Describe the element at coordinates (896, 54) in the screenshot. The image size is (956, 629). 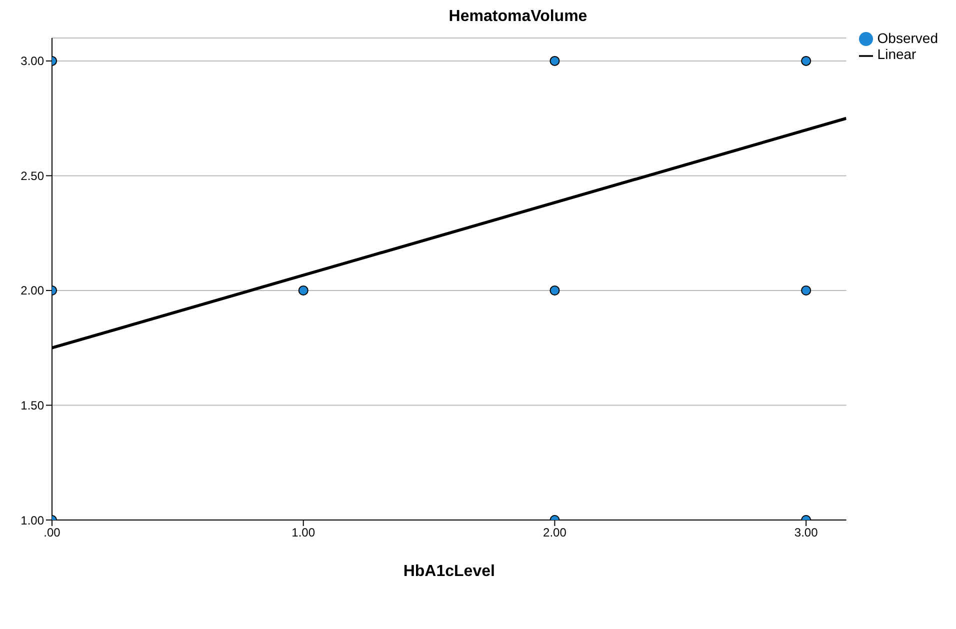
I see `legend-label: Linear` at that location.